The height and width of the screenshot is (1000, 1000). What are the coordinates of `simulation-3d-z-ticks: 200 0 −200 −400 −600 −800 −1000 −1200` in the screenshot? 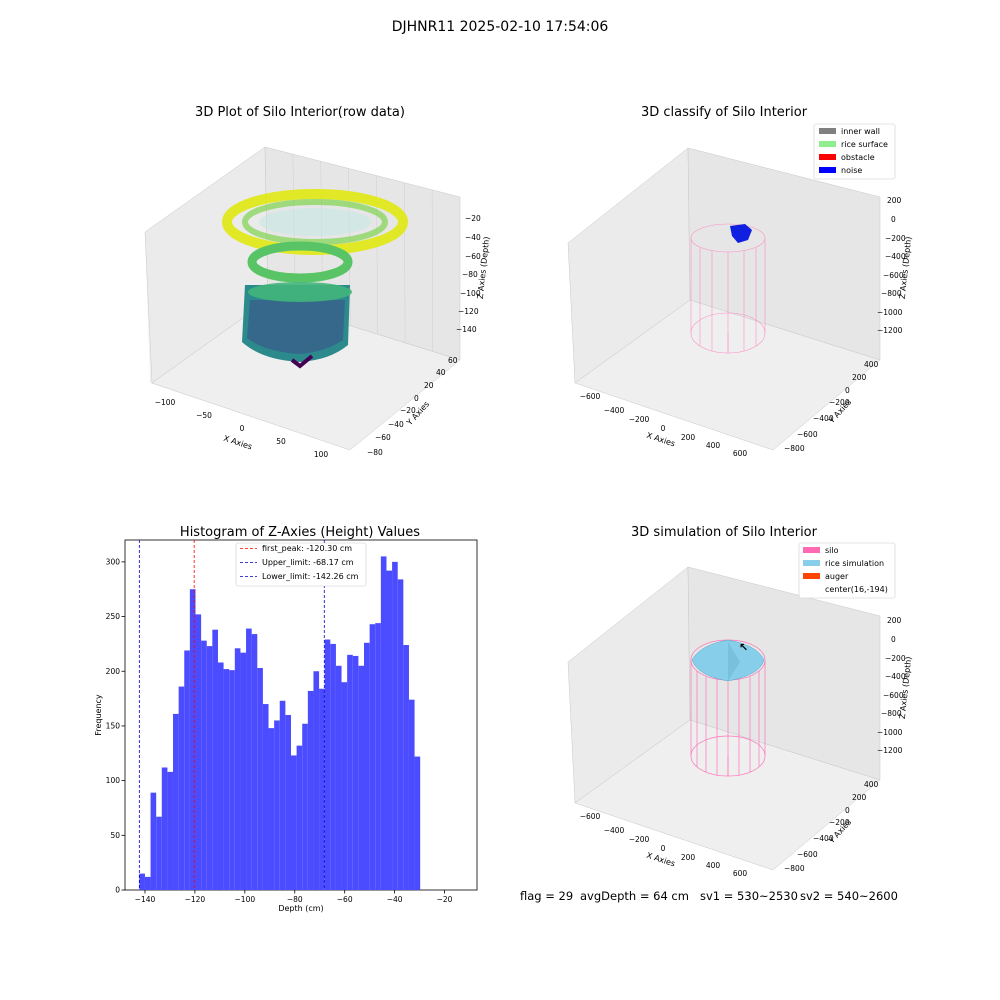 It's located at (891, 685).